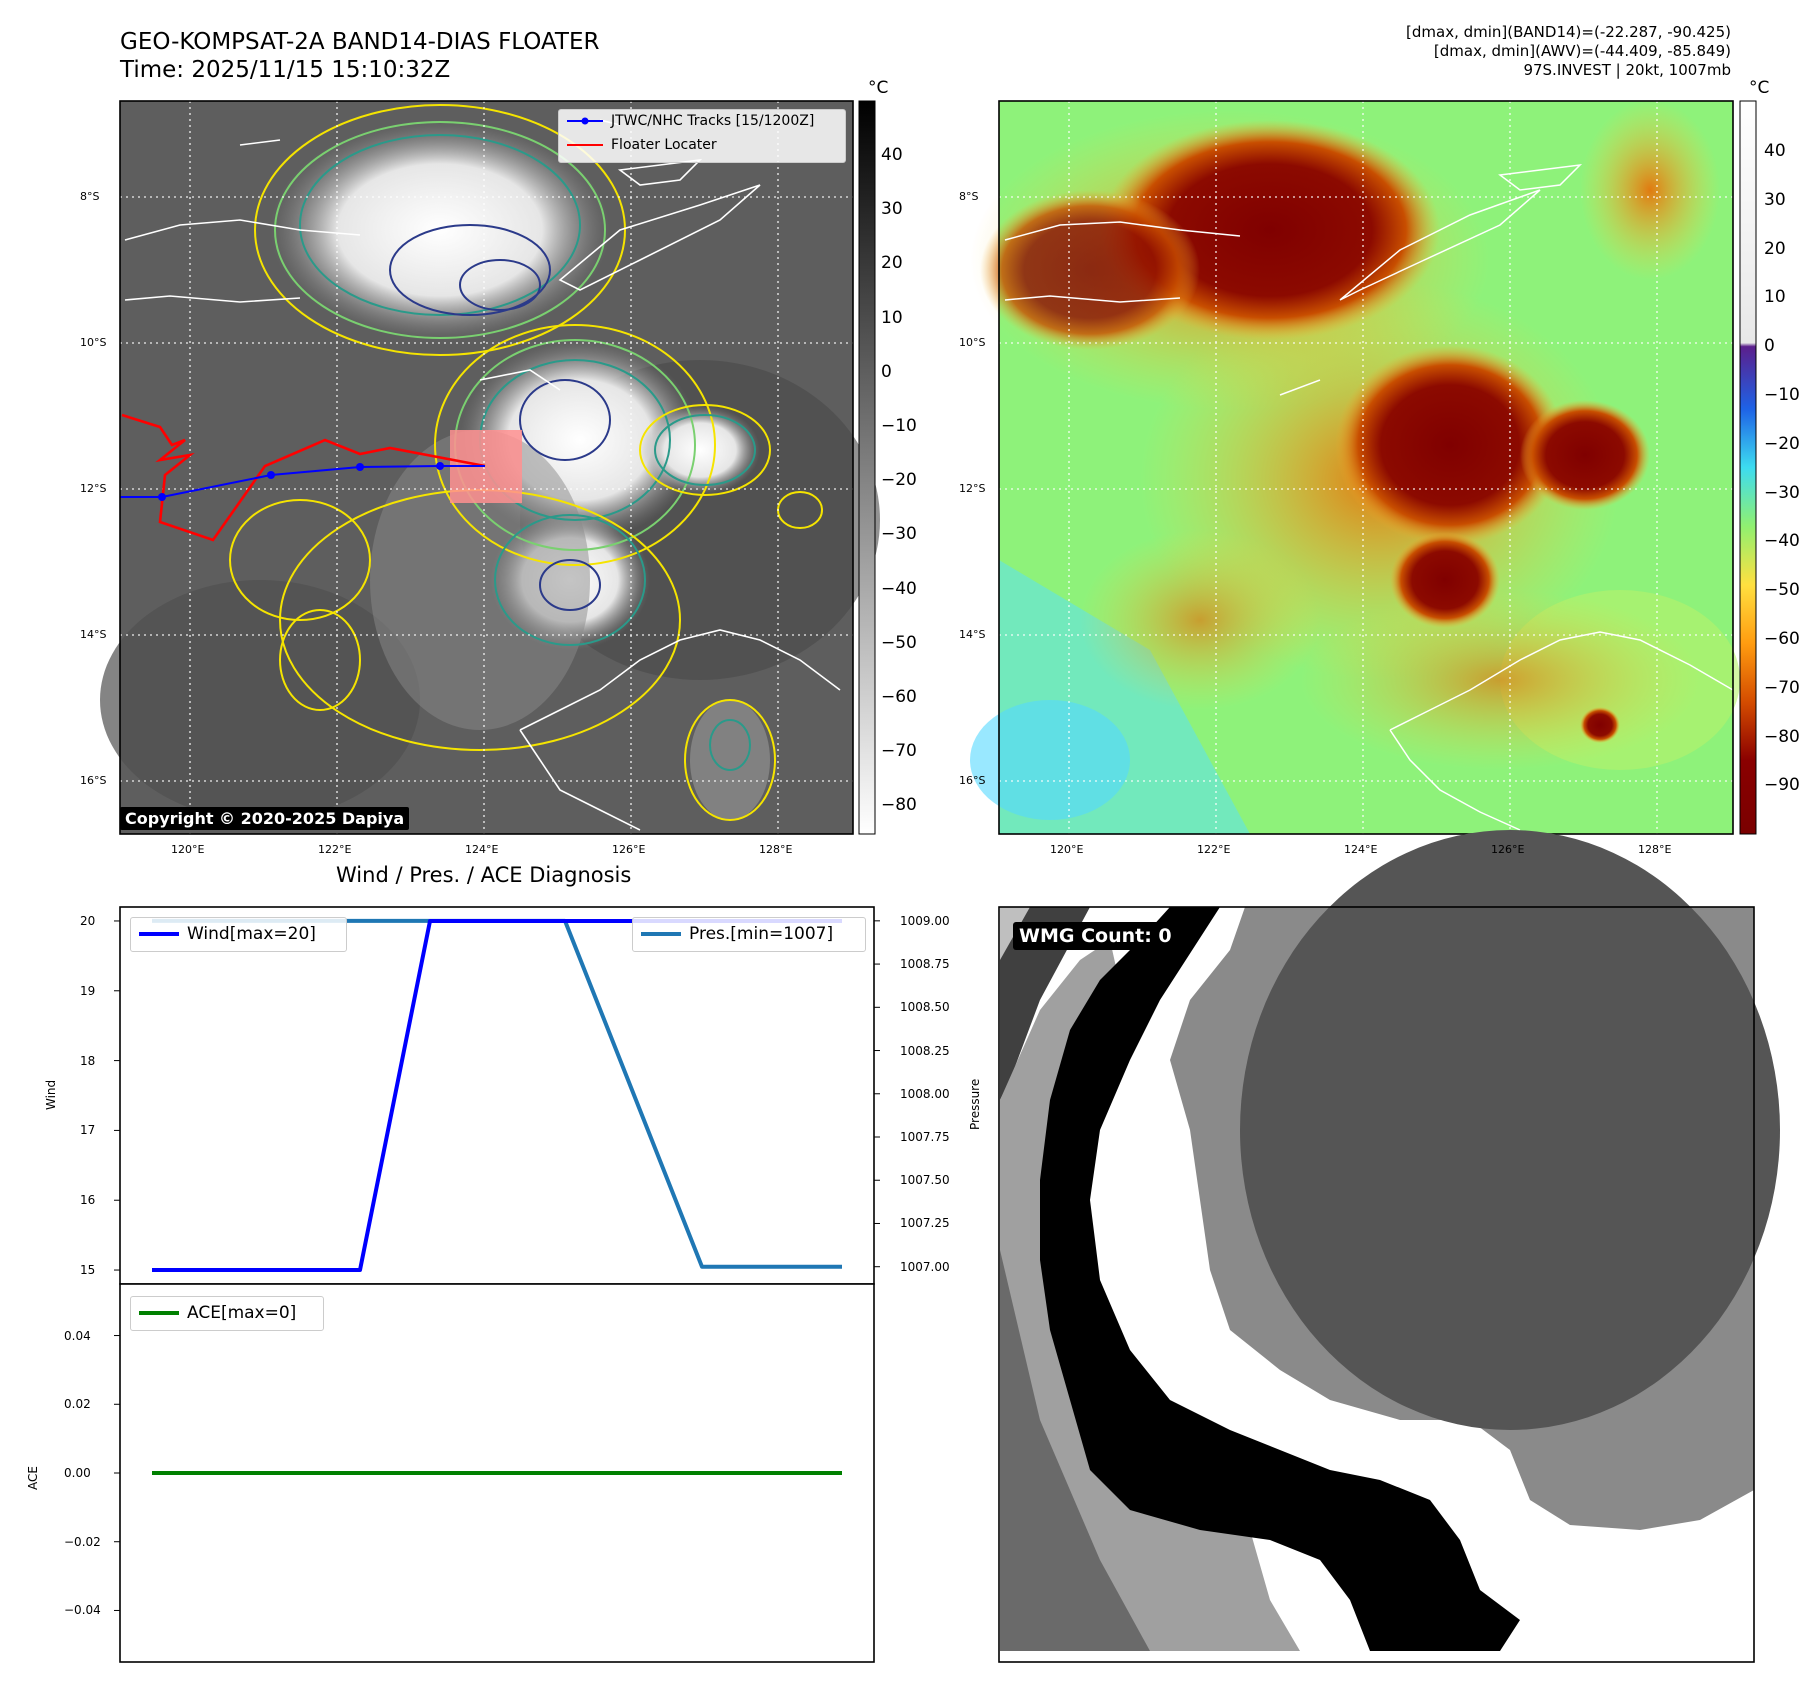 The width and height of the screenshot is (1813, 1690). I want to click on wind-legend-label: Wind[max=20], so click(251, 934).